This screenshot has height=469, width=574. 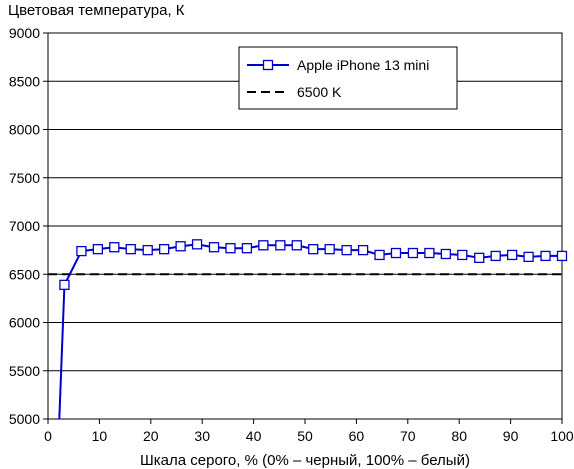 I want to click on x-tick-label: 100, so click(x=562, y=436).